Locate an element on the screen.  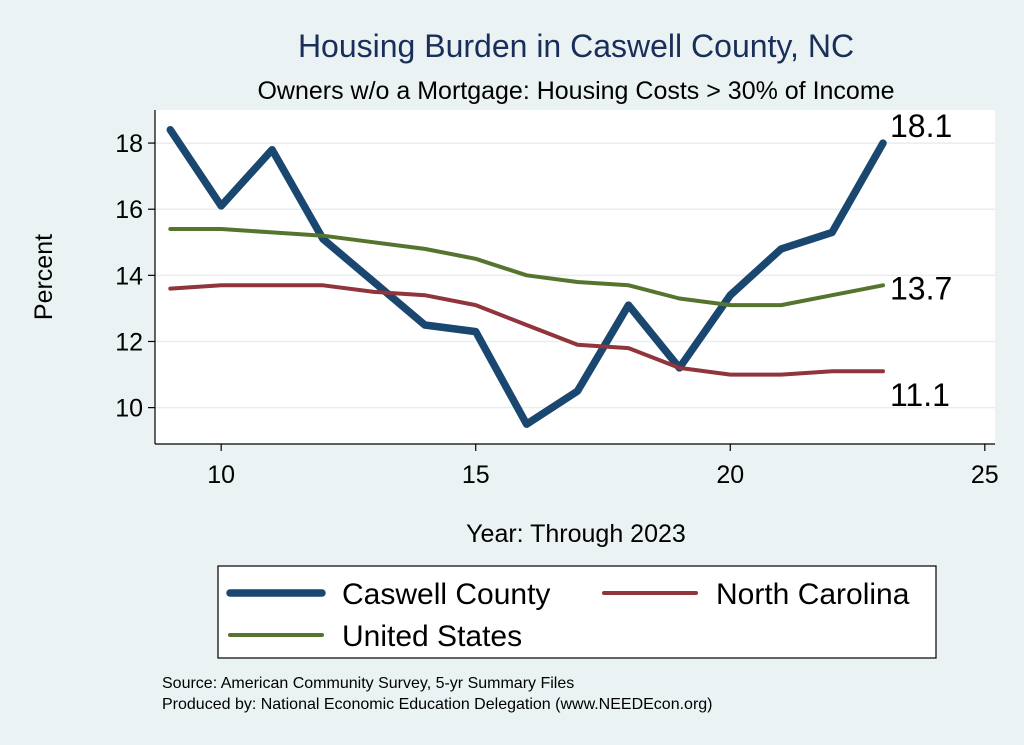
y-ticks: 10 12 14 16 18 is located at coordinates (135, 276).